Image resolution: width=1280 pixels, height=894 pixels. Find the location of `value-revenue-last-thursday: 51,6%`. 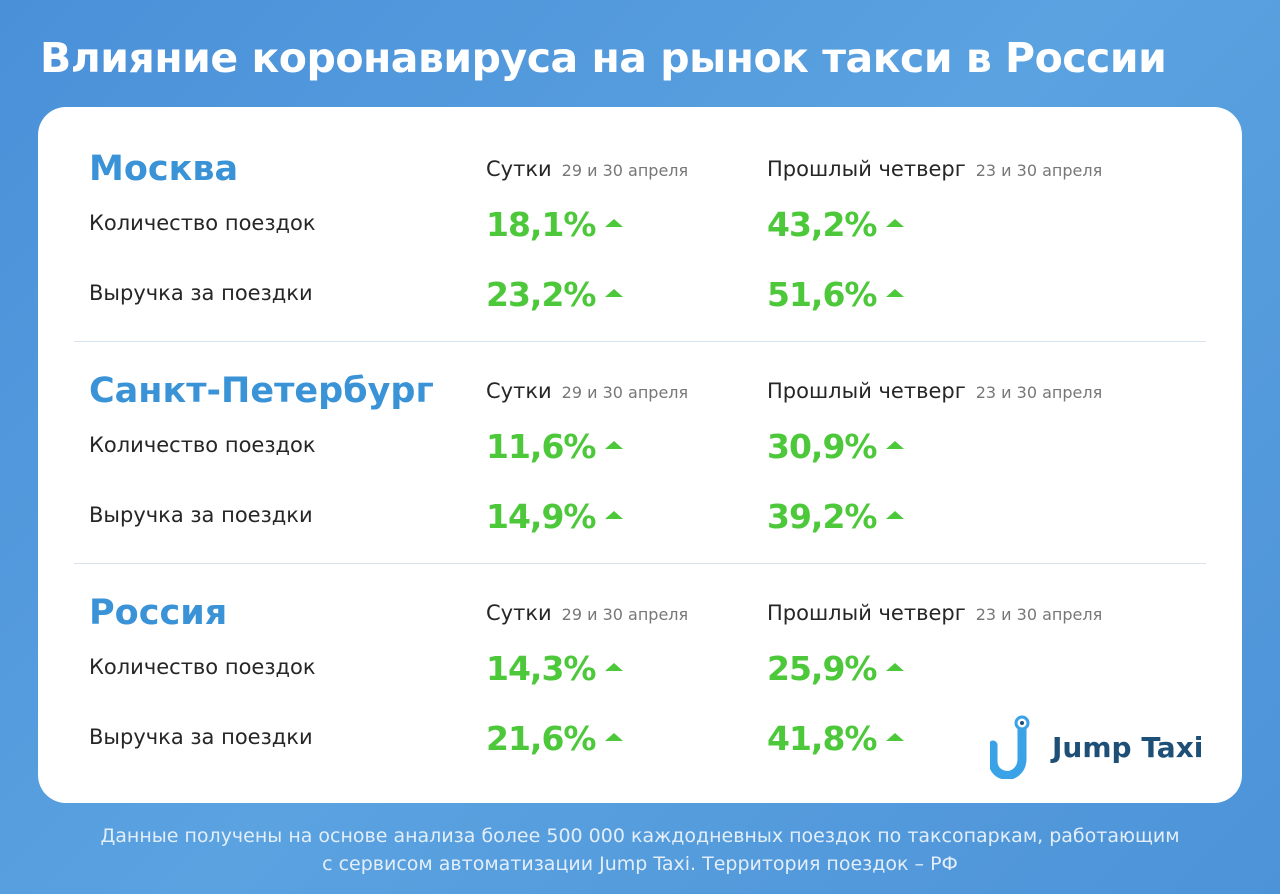

value-revenue-last-thursday: 51,6% is located at coordinates (835, 294).